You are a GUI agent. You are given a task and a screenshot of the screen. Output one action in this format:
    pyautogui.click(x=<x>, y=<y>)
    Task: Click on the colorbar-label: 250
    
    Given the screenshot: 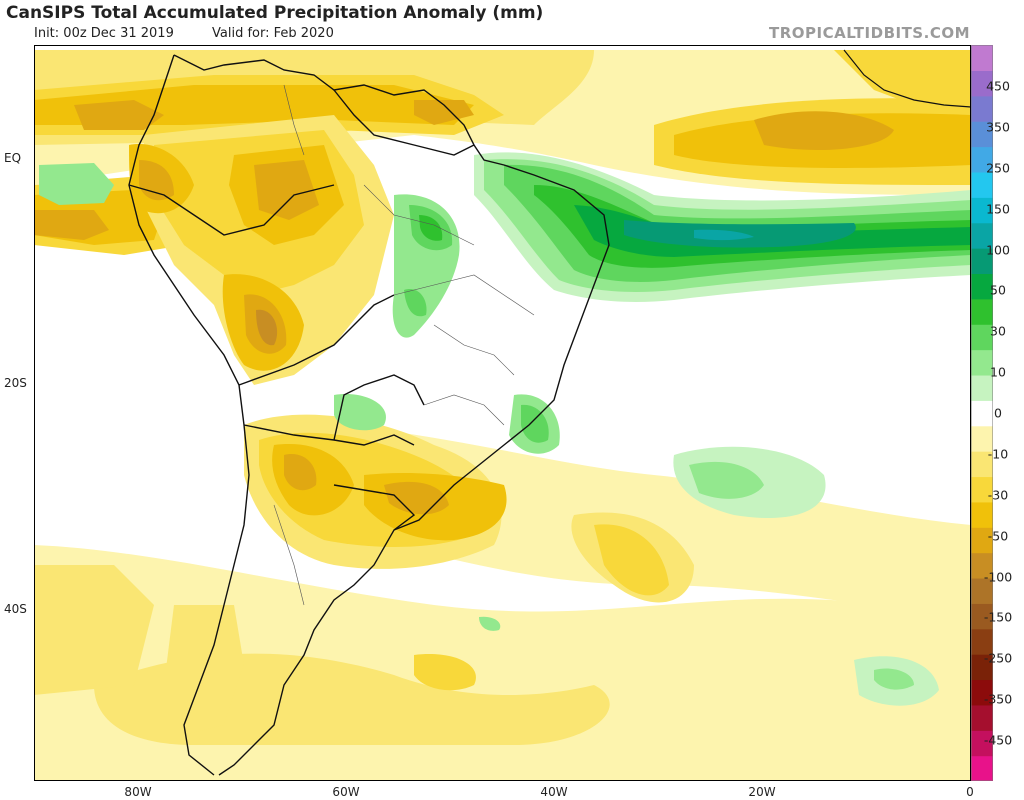 What is the action you would take?
    pyautogui.click(x=998, y=168)
    